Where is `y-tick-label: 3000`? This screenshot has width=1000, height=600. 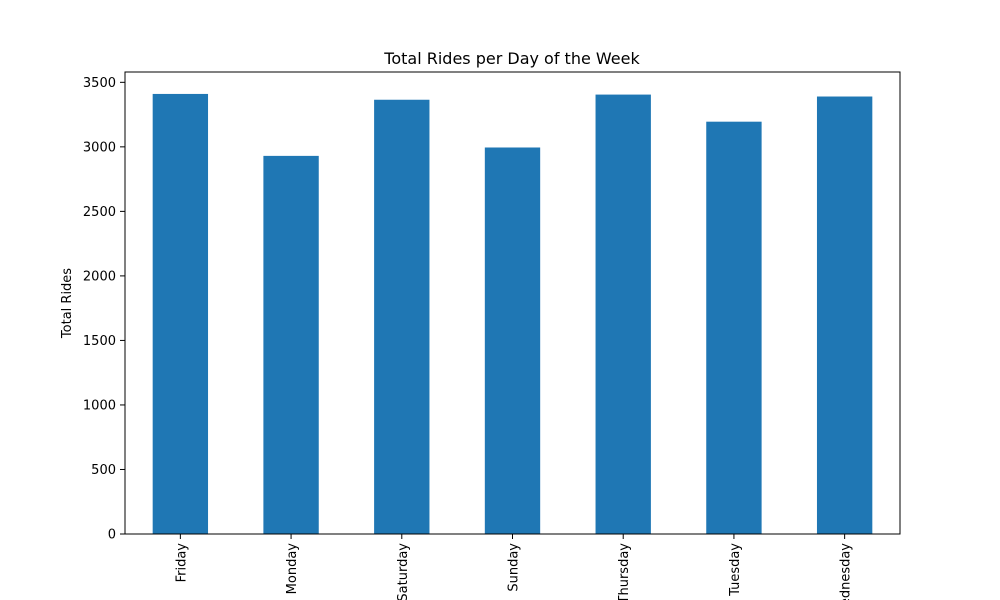 y-tick-label: 3000 is located at coordinates (99, 147).